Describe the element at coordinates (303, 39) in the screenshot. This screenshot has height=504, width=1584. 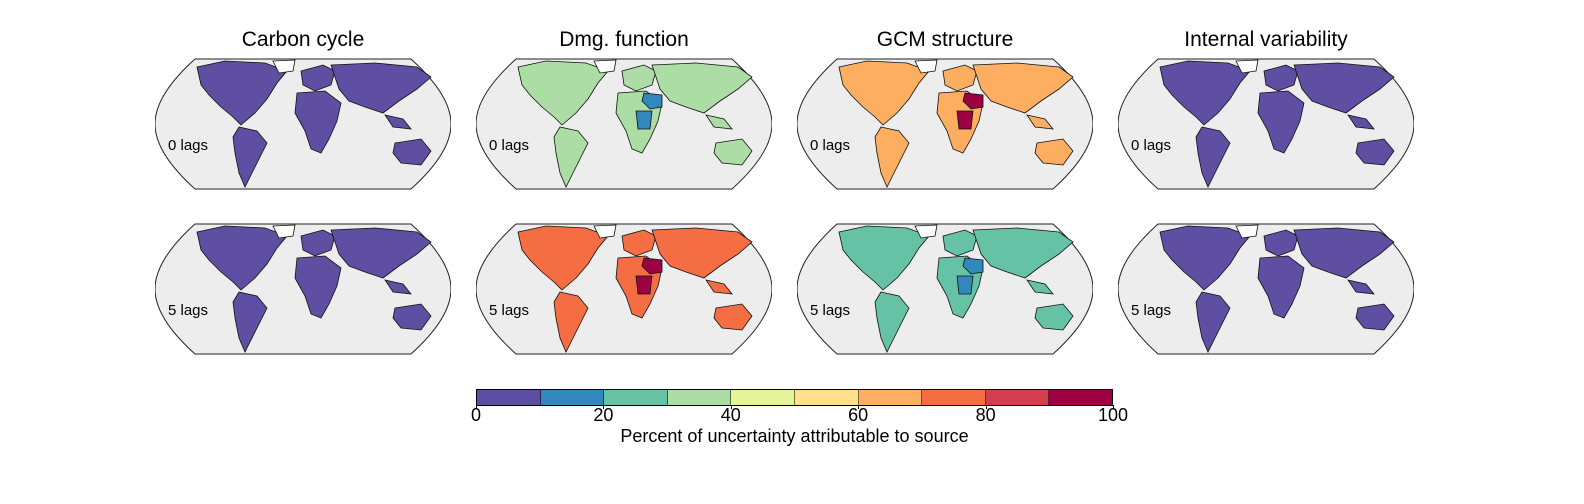
I see `column-title-carbon-cycle: Carbon cycle` at that location.